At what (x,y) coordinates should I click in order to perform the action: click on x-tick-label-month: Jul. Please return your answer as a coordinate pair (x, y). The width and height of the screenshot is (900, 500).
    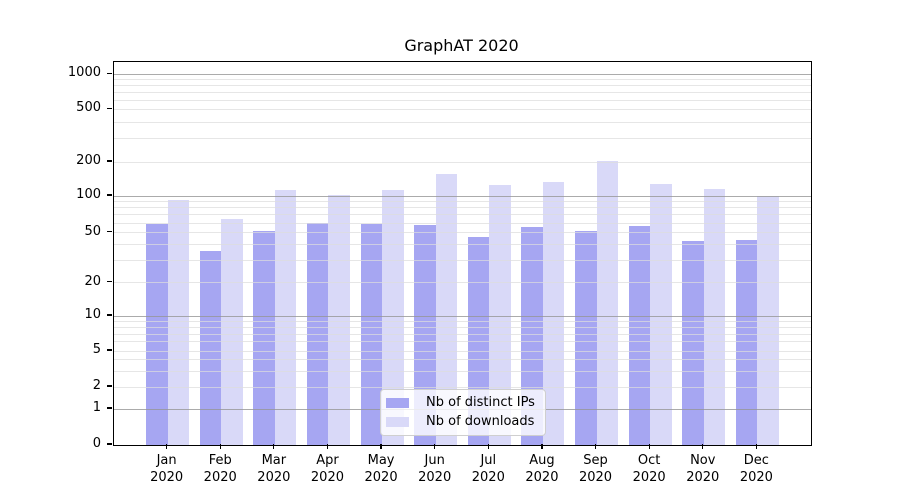
    Looking at the image, I should click on (488, 460).